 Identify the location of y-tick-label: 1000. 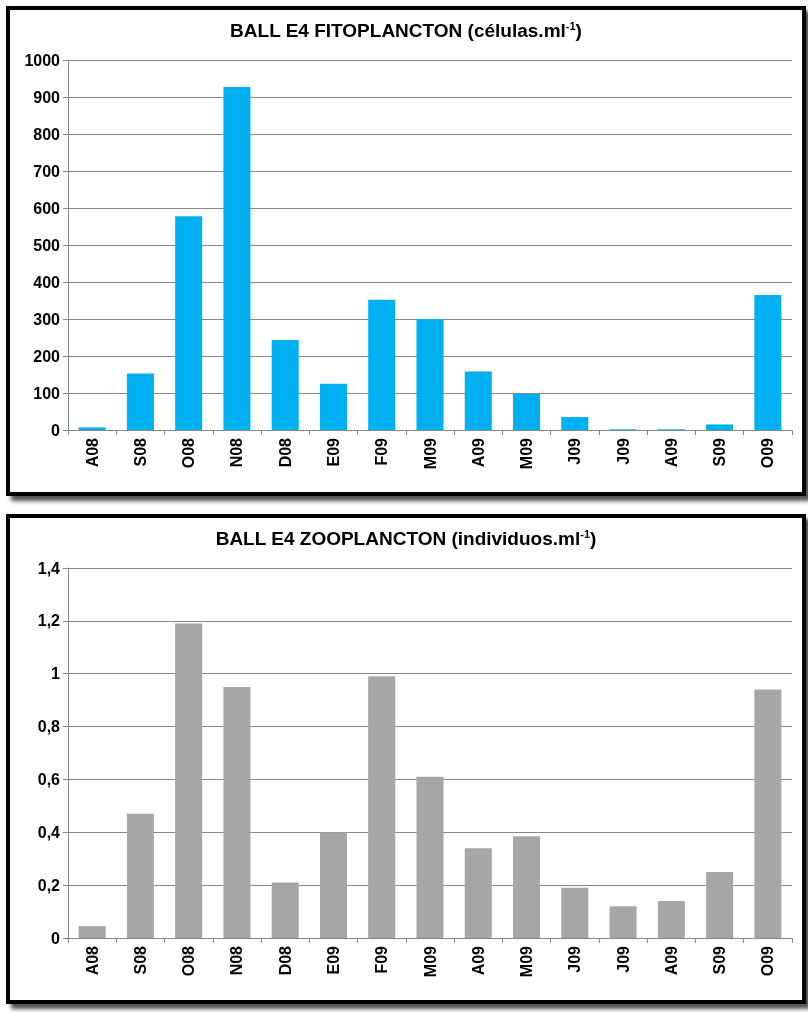
(42, 60).